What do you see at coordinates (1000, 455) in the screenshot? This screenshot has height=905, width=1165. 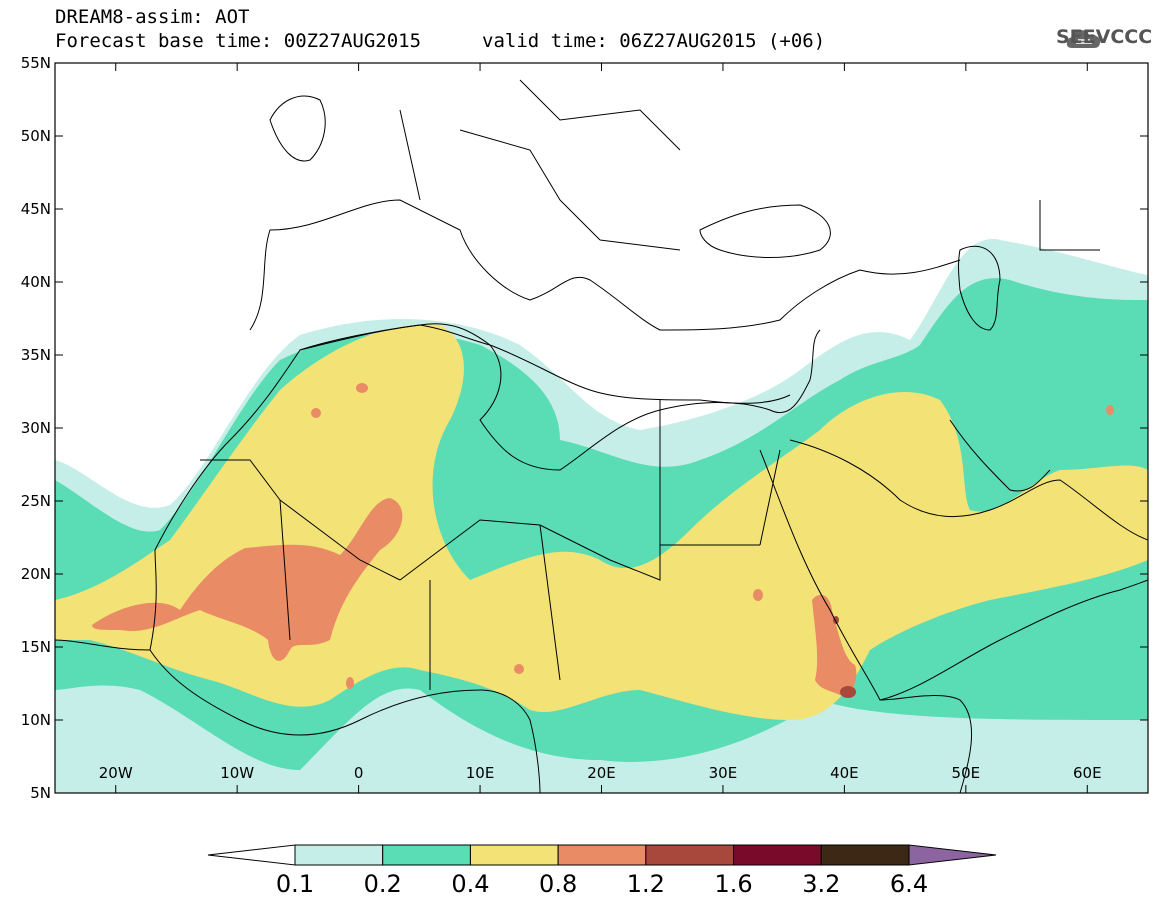 I see `coastline-persian-gulf` at bounding box center [1000, 455].